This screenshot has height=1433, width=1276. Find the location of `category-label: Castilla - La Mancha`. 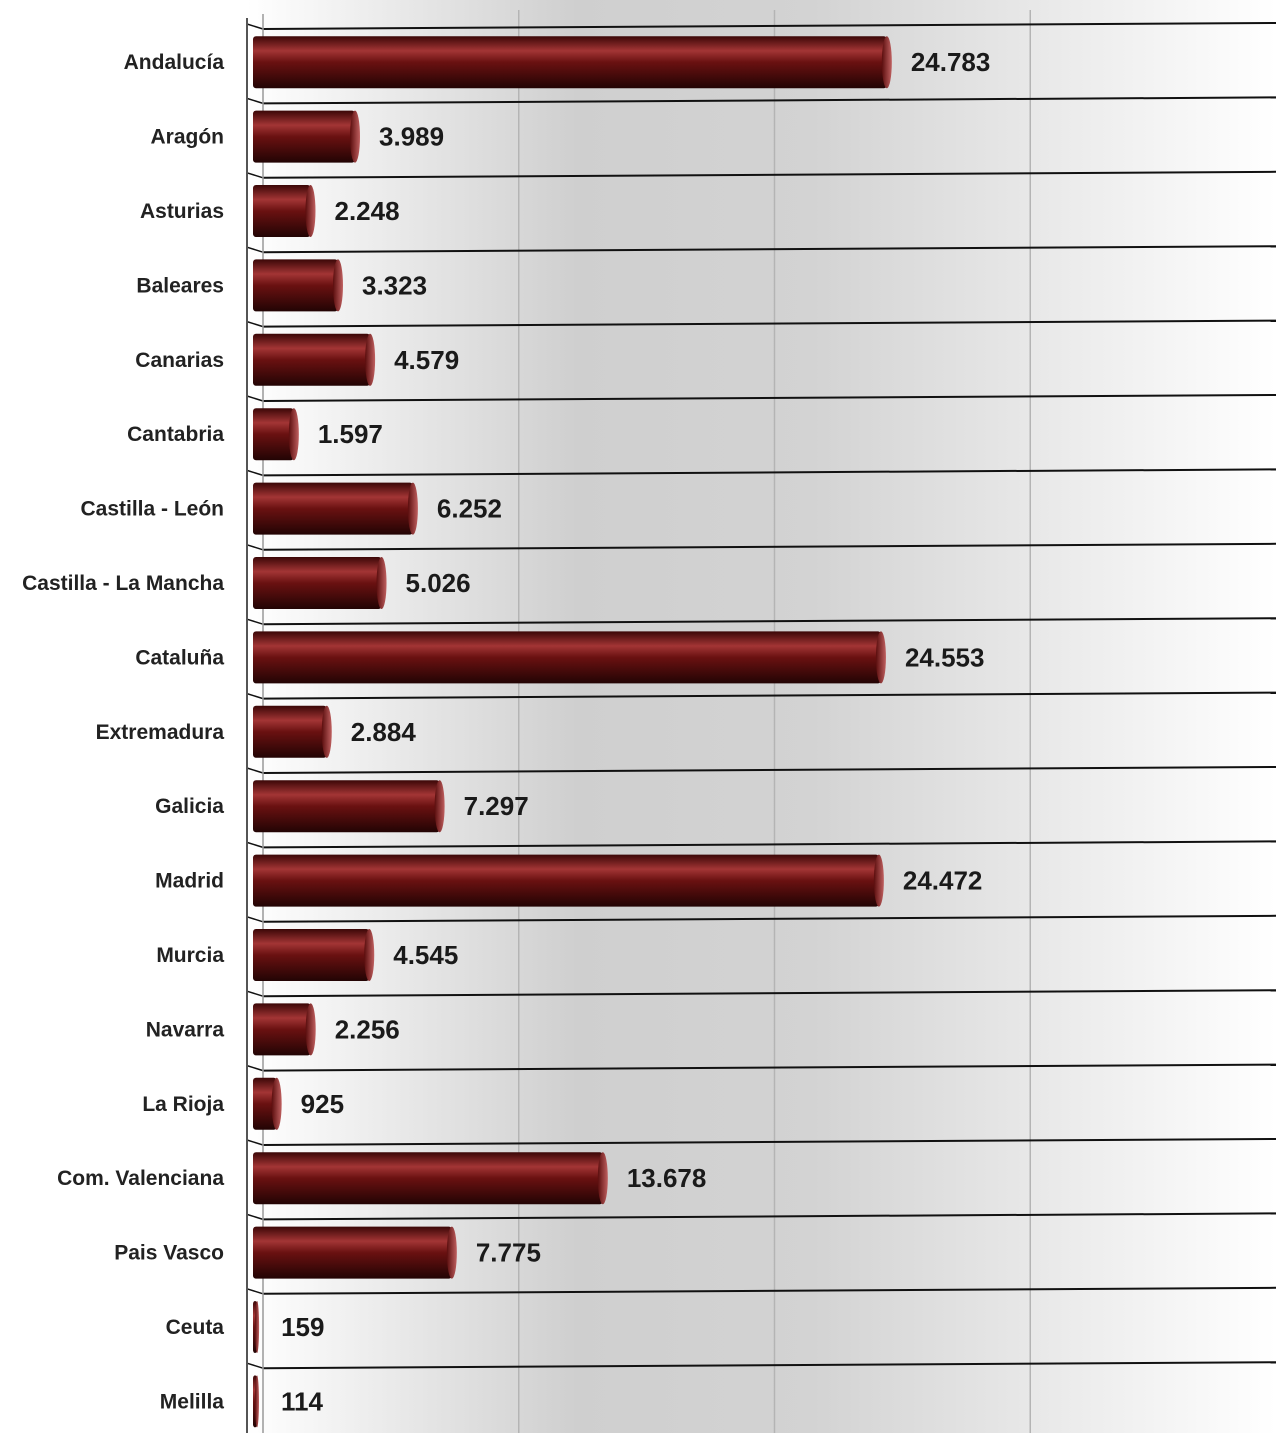

category-label: Castilla - La Mancha is located at coordinates (123, 583).